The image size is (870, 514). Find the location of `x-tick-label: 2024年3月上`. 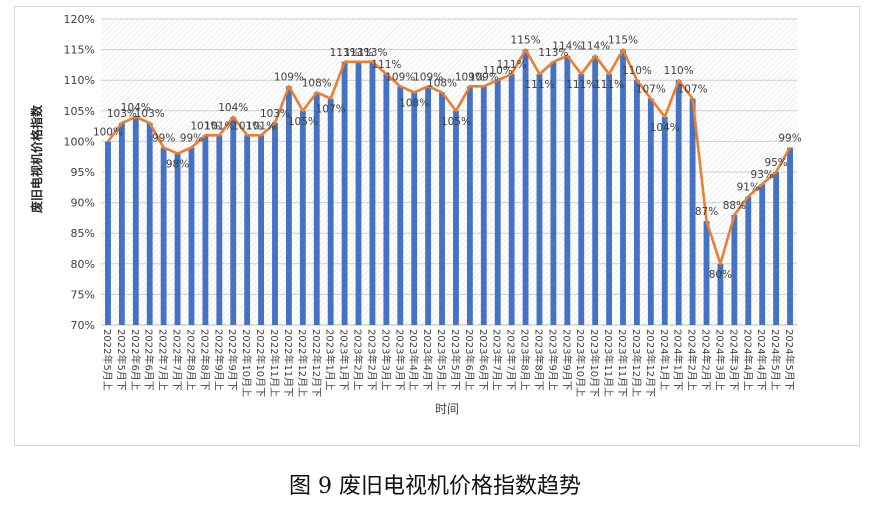

x-tick-label: 2024年3月上 is located at coordinates (719, 360).